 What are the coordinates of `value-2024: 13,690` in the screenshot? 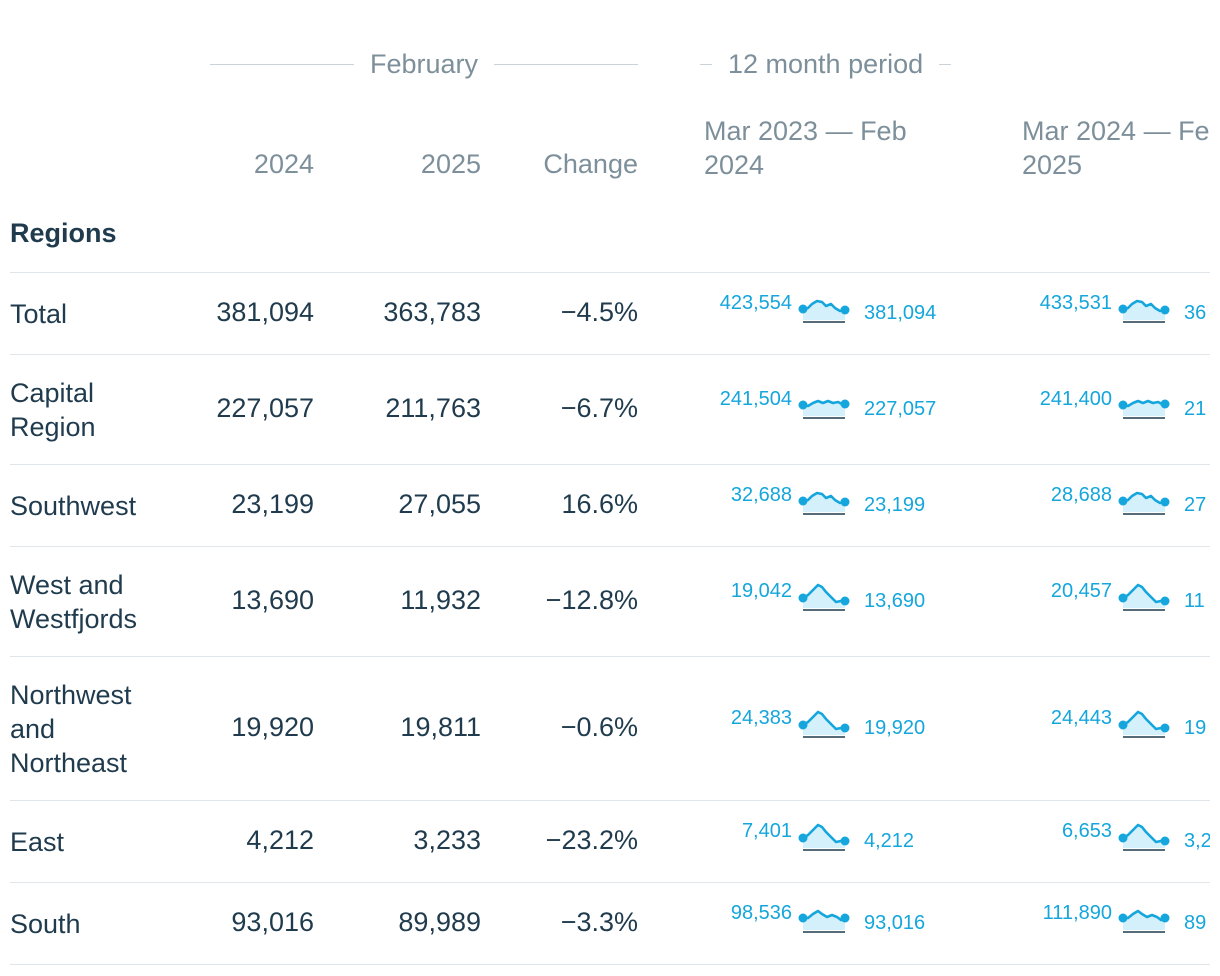 It's located at (272, 600).